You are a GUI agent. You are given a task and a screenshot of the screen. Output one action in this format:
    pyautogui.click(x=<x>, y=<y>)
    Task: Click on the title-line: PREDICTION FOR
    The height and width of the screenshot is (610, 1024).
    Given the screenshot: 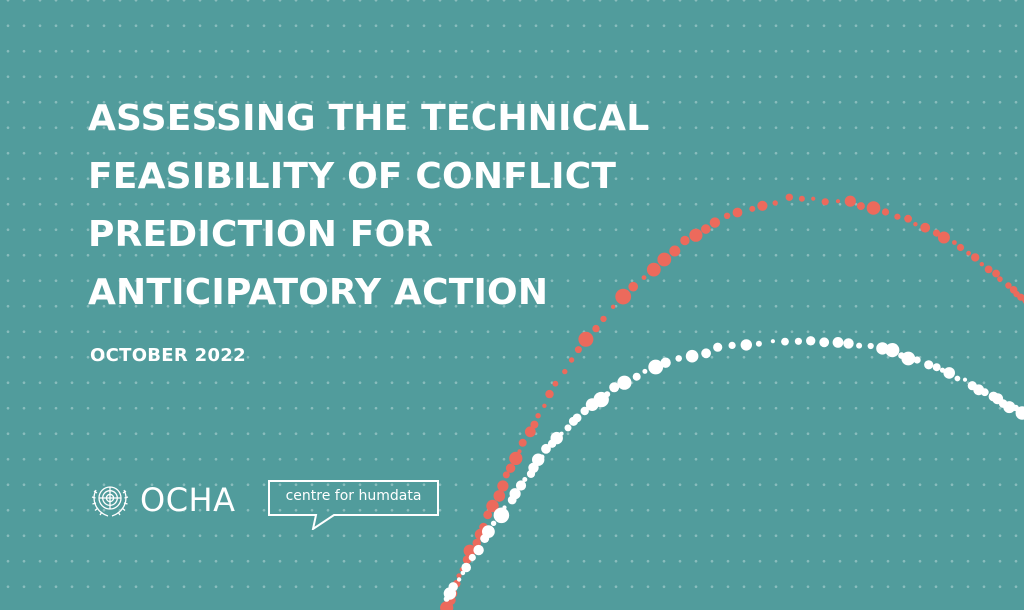 What is the action you would take?
    pyautogui.click(x=261, y=234)
    